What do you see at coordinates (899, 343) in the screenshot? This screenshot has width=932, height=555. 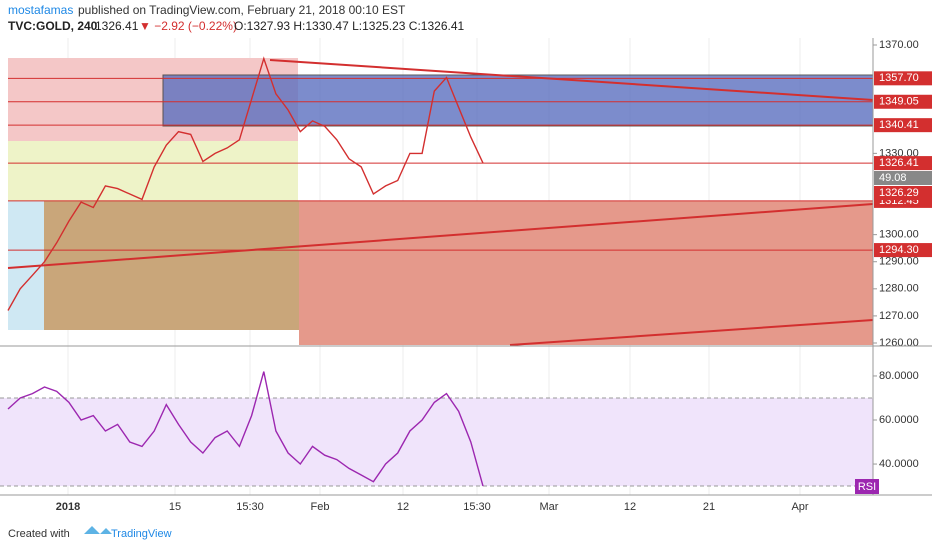 I see `y-tick-label: 1260.00` at bounding box center [899, 343].